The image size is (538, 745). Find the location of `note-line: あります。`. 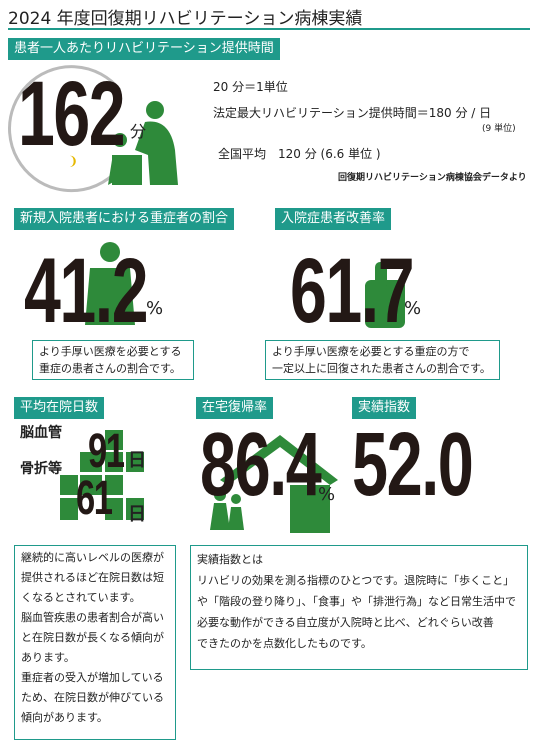

note-line: あります。 is located at coordinates (48, 657).